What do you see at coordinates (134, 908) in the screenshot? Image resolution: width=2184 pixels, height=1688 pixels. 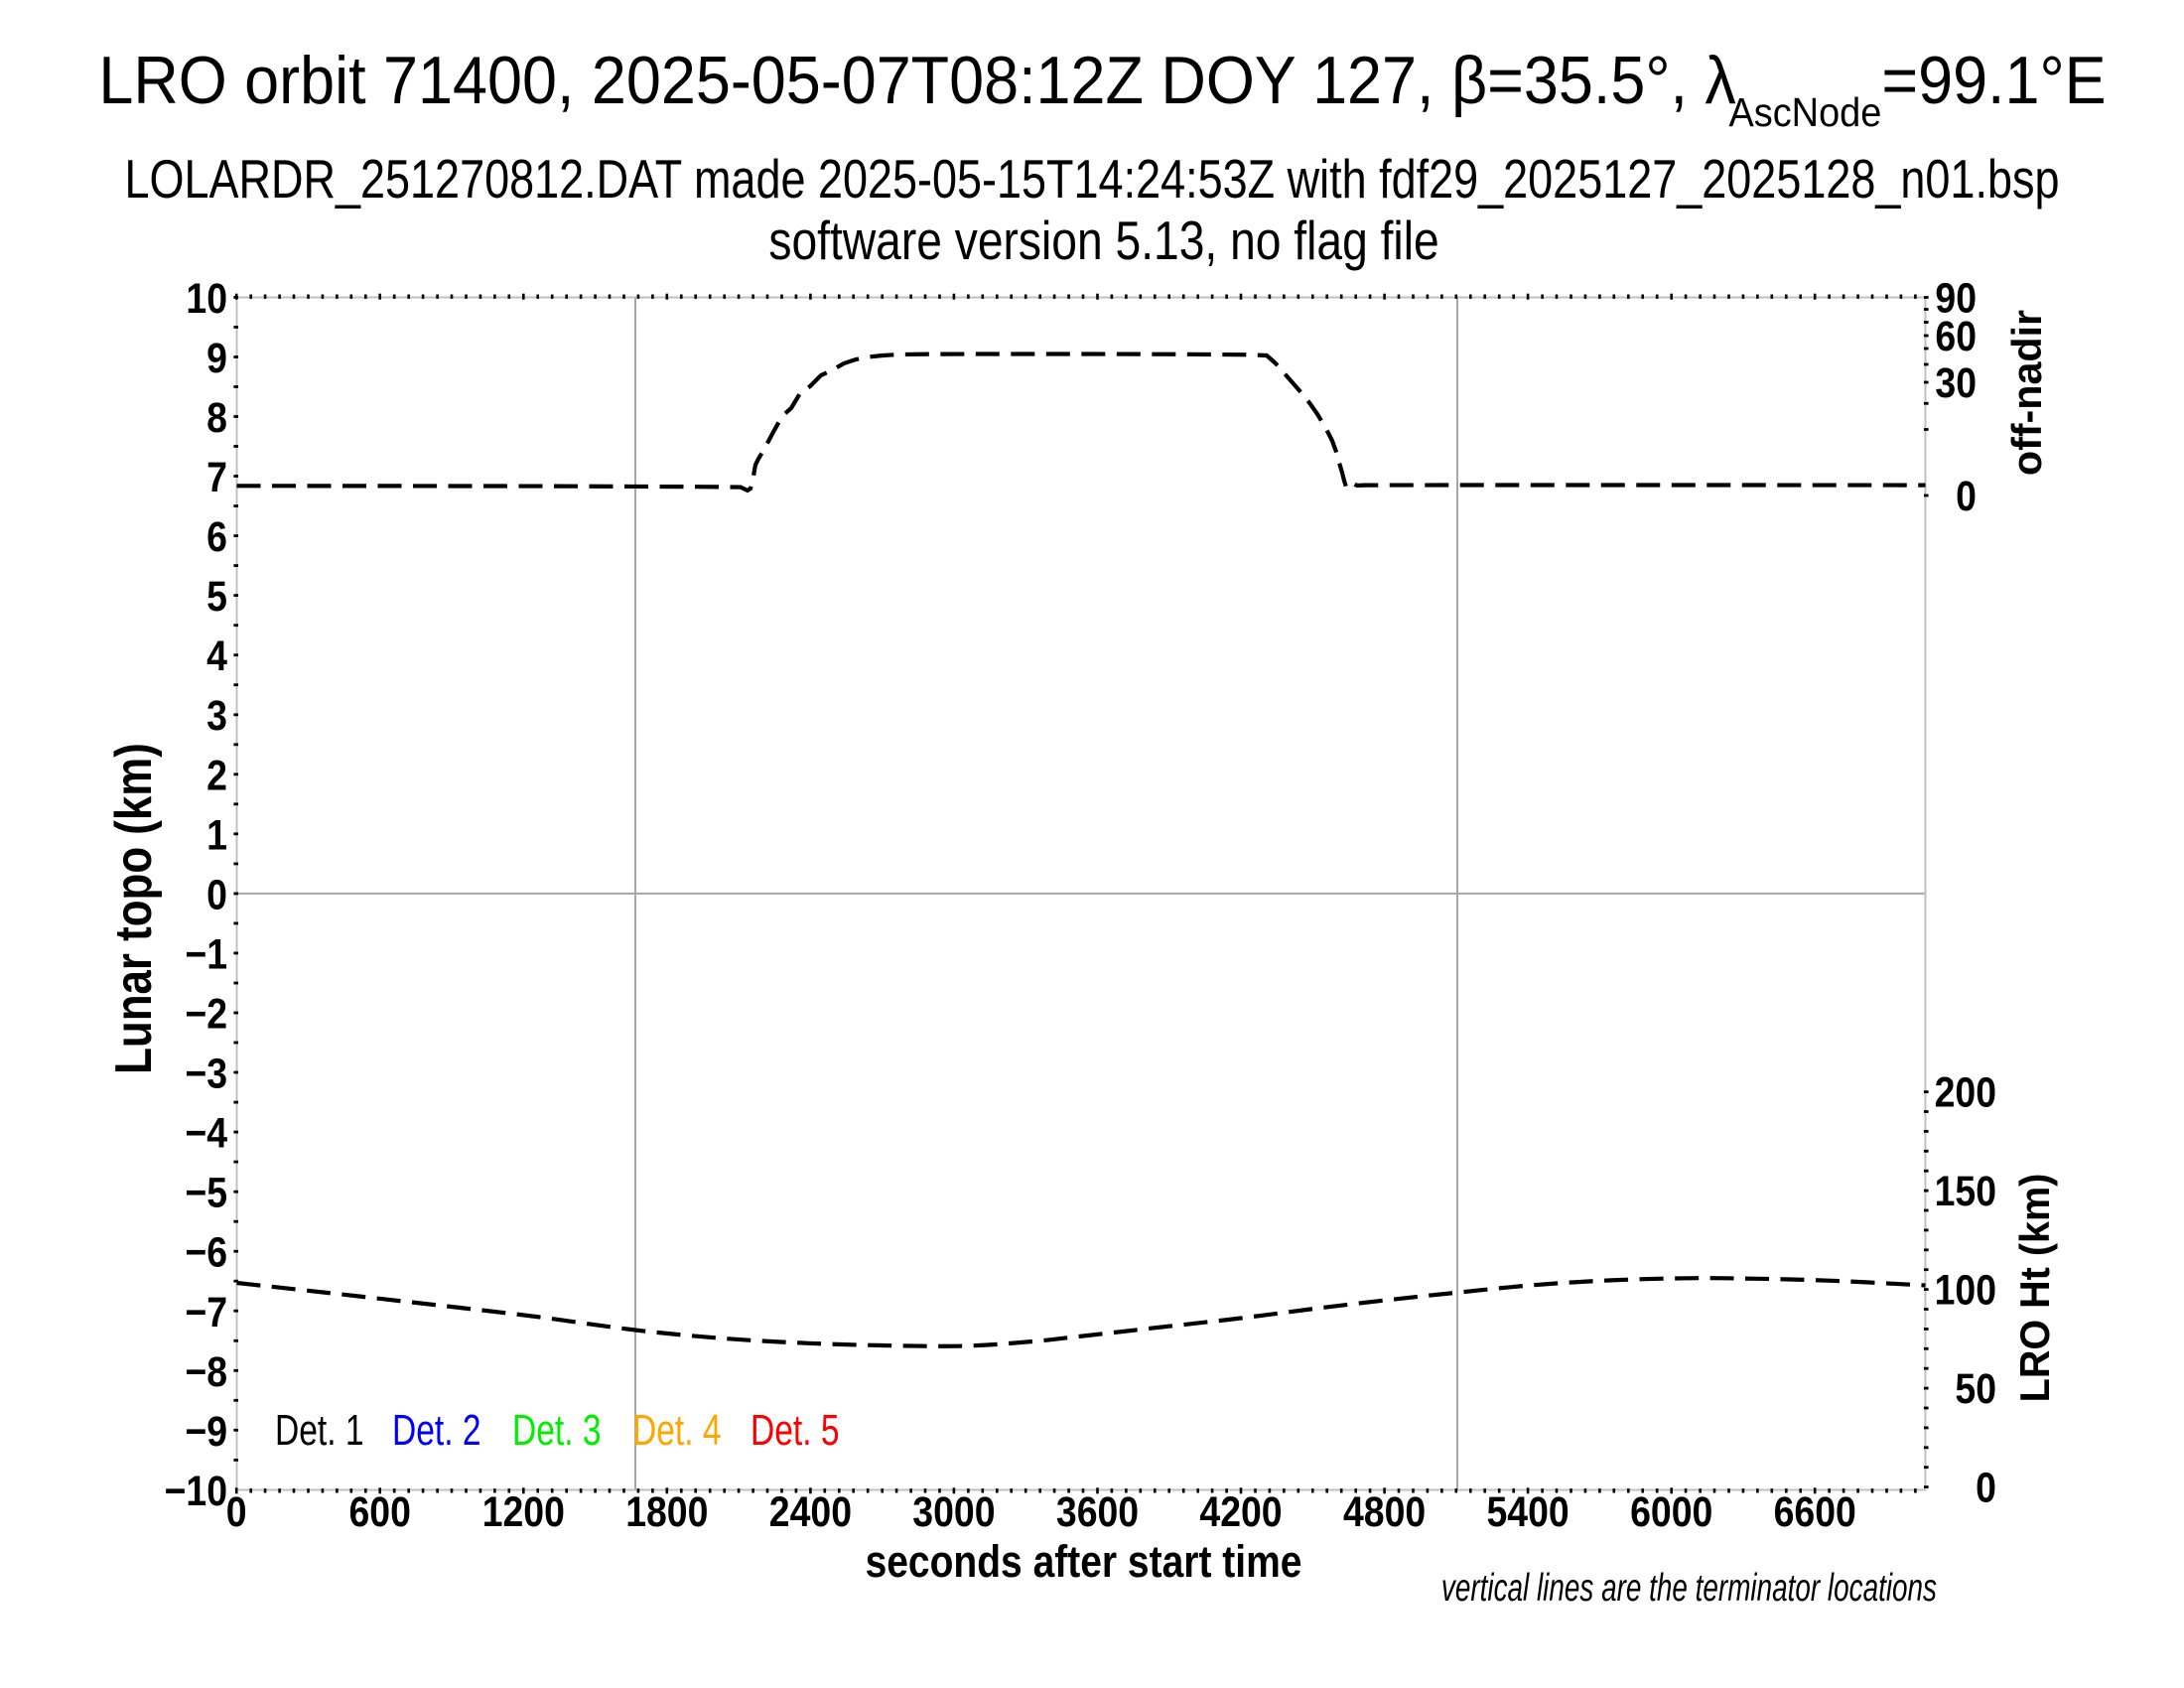 I see `svg-text: Lunar topo (km)` at bounding box center [134, 908].